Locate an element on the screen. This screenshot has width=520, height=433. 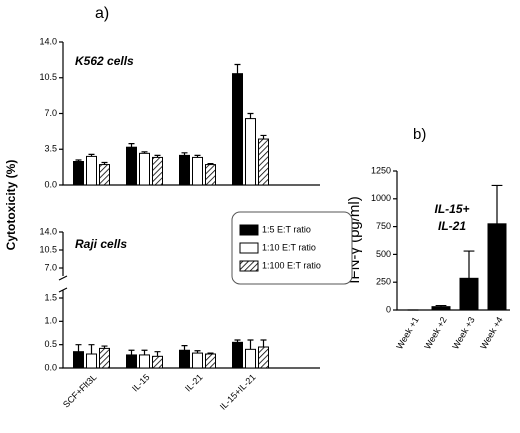
y-tick-label: 3.5 is located at coordinates (50, 149).